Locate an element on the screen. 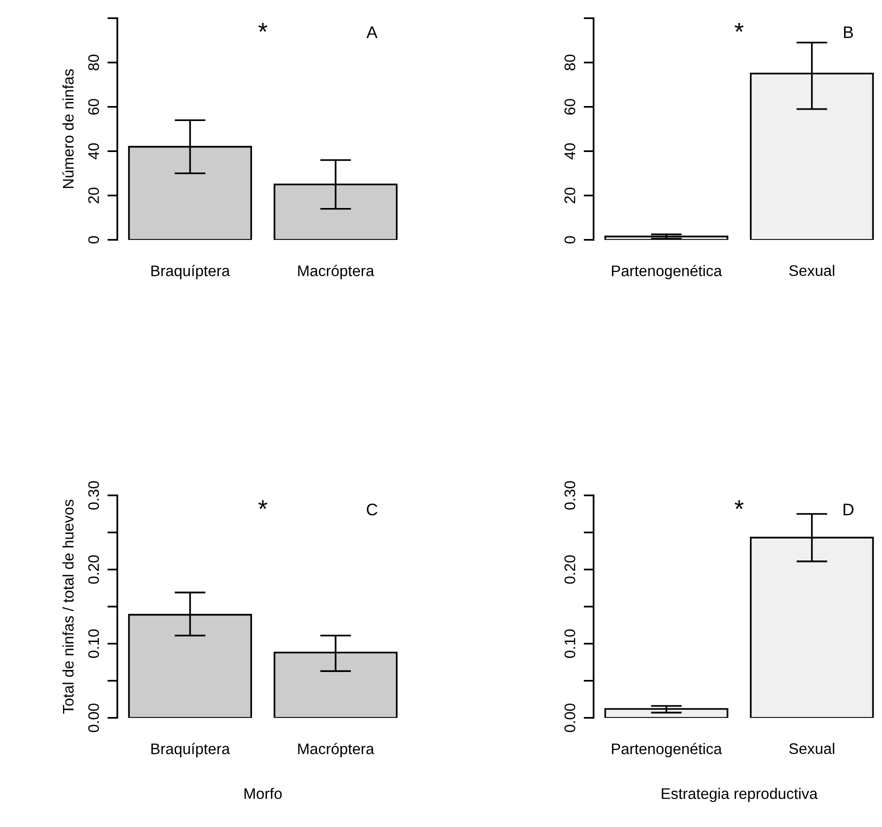  annotation: A is located at coordinates (372, 32).